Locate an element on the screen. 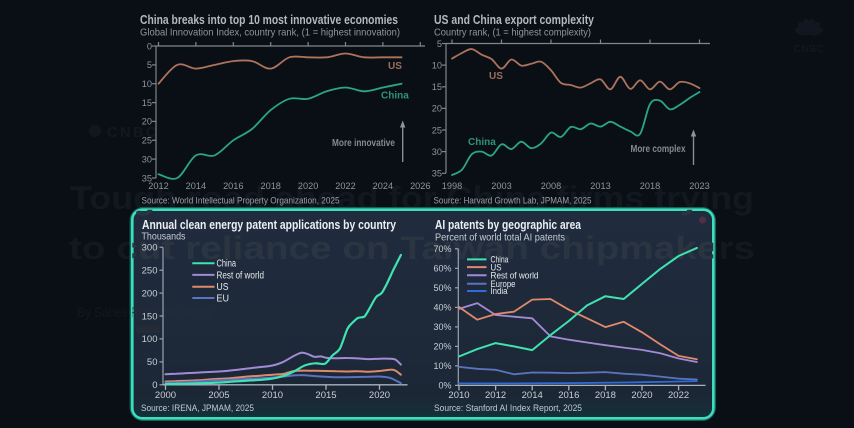  svg-text: 2023 is located at coordinates (699, 186).